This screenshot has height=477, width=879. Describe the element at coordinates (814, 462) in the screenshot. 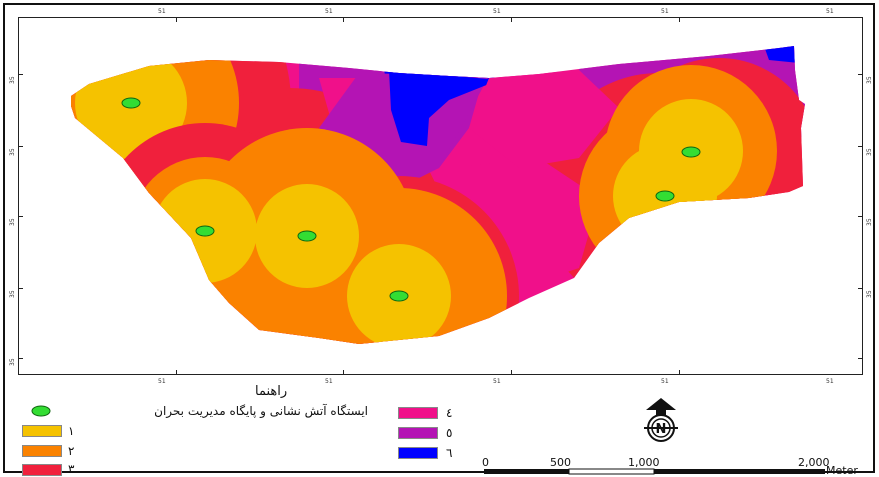

I see `scale-tick-2000: 2,000` at that location.